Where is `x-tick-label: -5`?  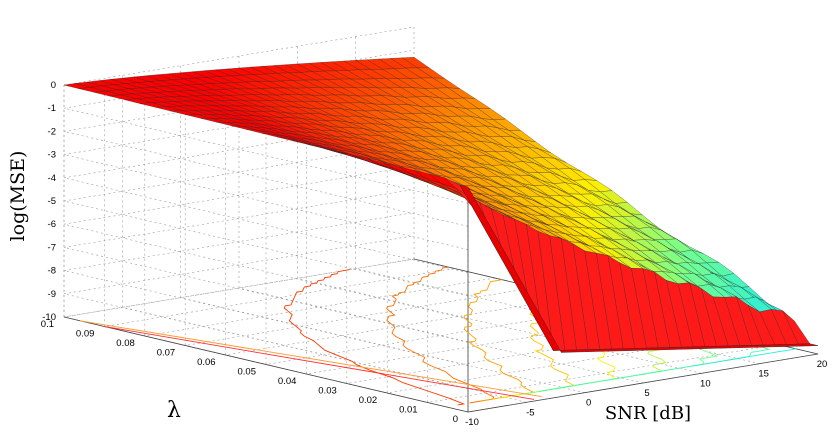 x-tick-label: -5 is located at coordinates (530, 412).